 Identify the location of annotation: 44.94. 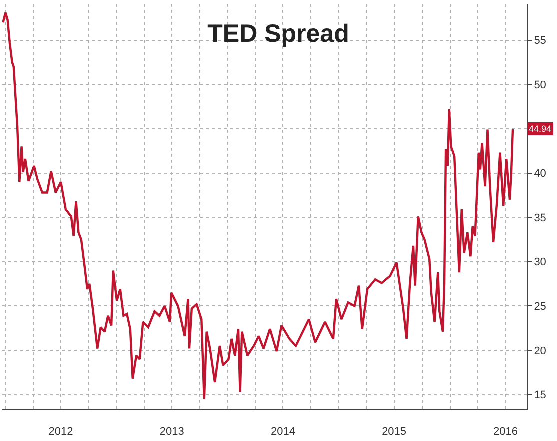
(540, 129).